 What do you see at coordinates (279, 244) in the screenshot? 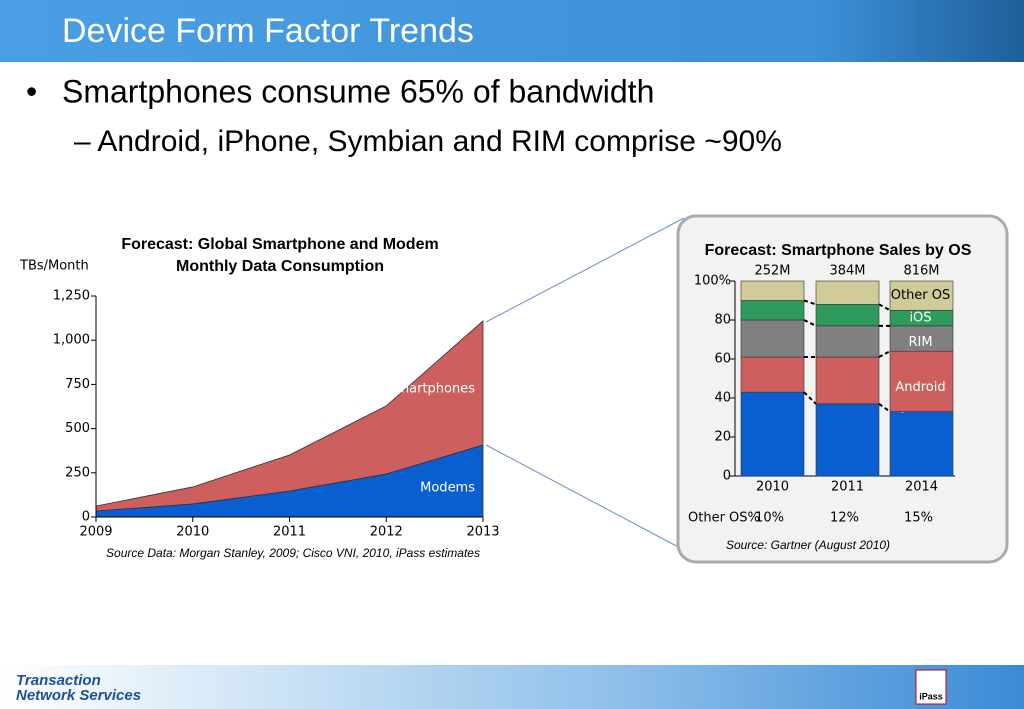
I see `chart-title: Forecast: Global Smartphone and Modem` at bounding box center [279, 244].